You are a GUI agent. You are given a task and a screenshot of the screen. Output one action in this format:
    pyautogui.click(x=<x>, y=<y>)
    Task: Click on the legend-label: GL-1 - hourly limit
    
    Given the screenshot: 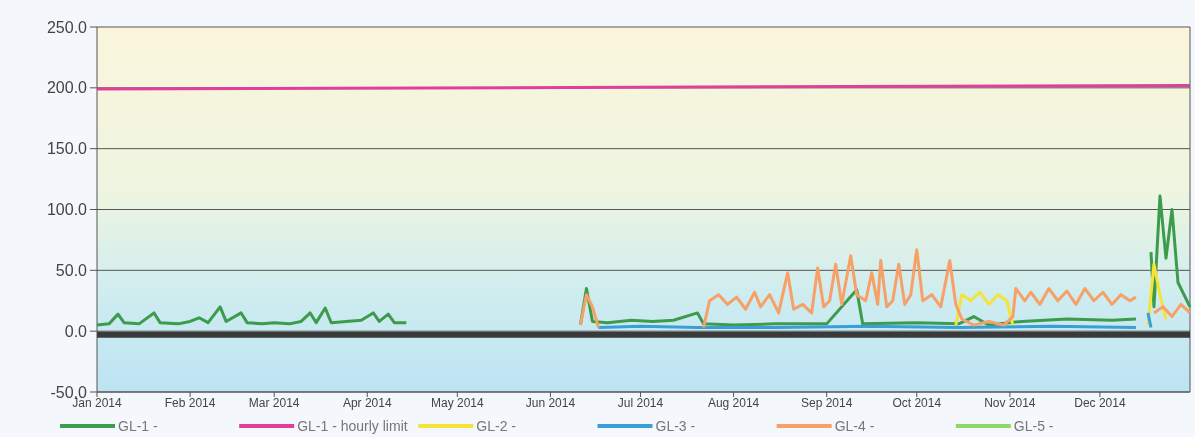 What is the action you would take?
    pyautogui.click(x=352, y=425)
    